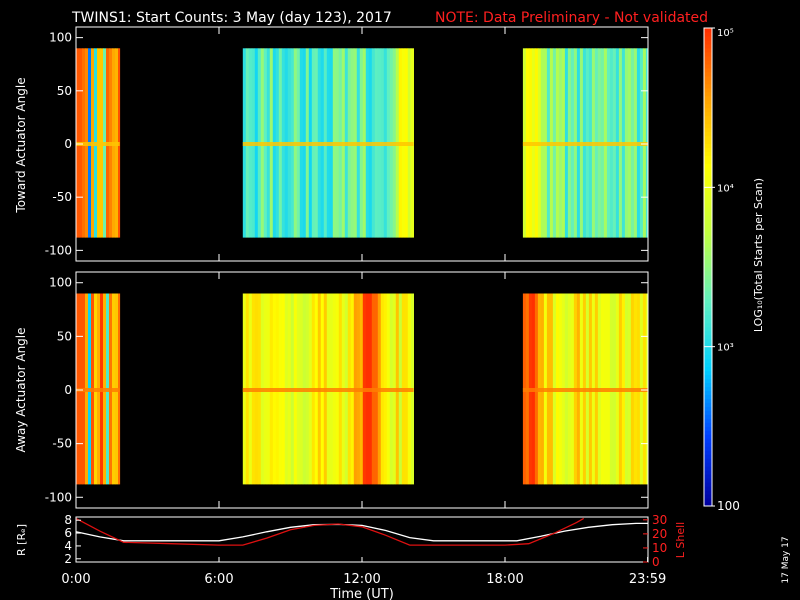  Describe the element at coordinates (68, 533) in the screenshot. I see `orbit-left-ytick-label: 6` at that location.